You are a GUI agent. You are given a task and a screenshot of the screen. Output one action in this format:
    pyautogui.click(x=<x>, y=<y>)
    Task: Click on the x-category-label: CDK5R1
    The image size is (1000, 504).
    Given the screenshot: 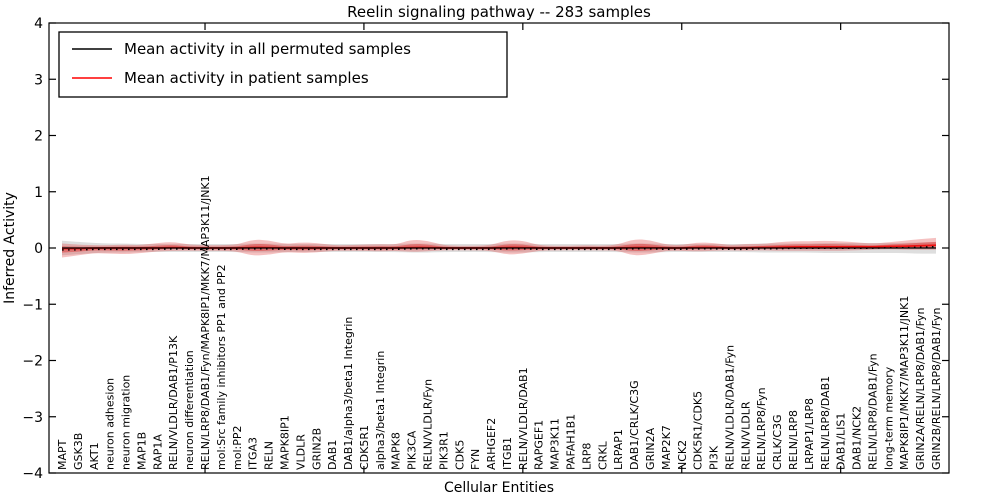 What is the action you would take?
    pyautogui.click(x=364, y=447)
    